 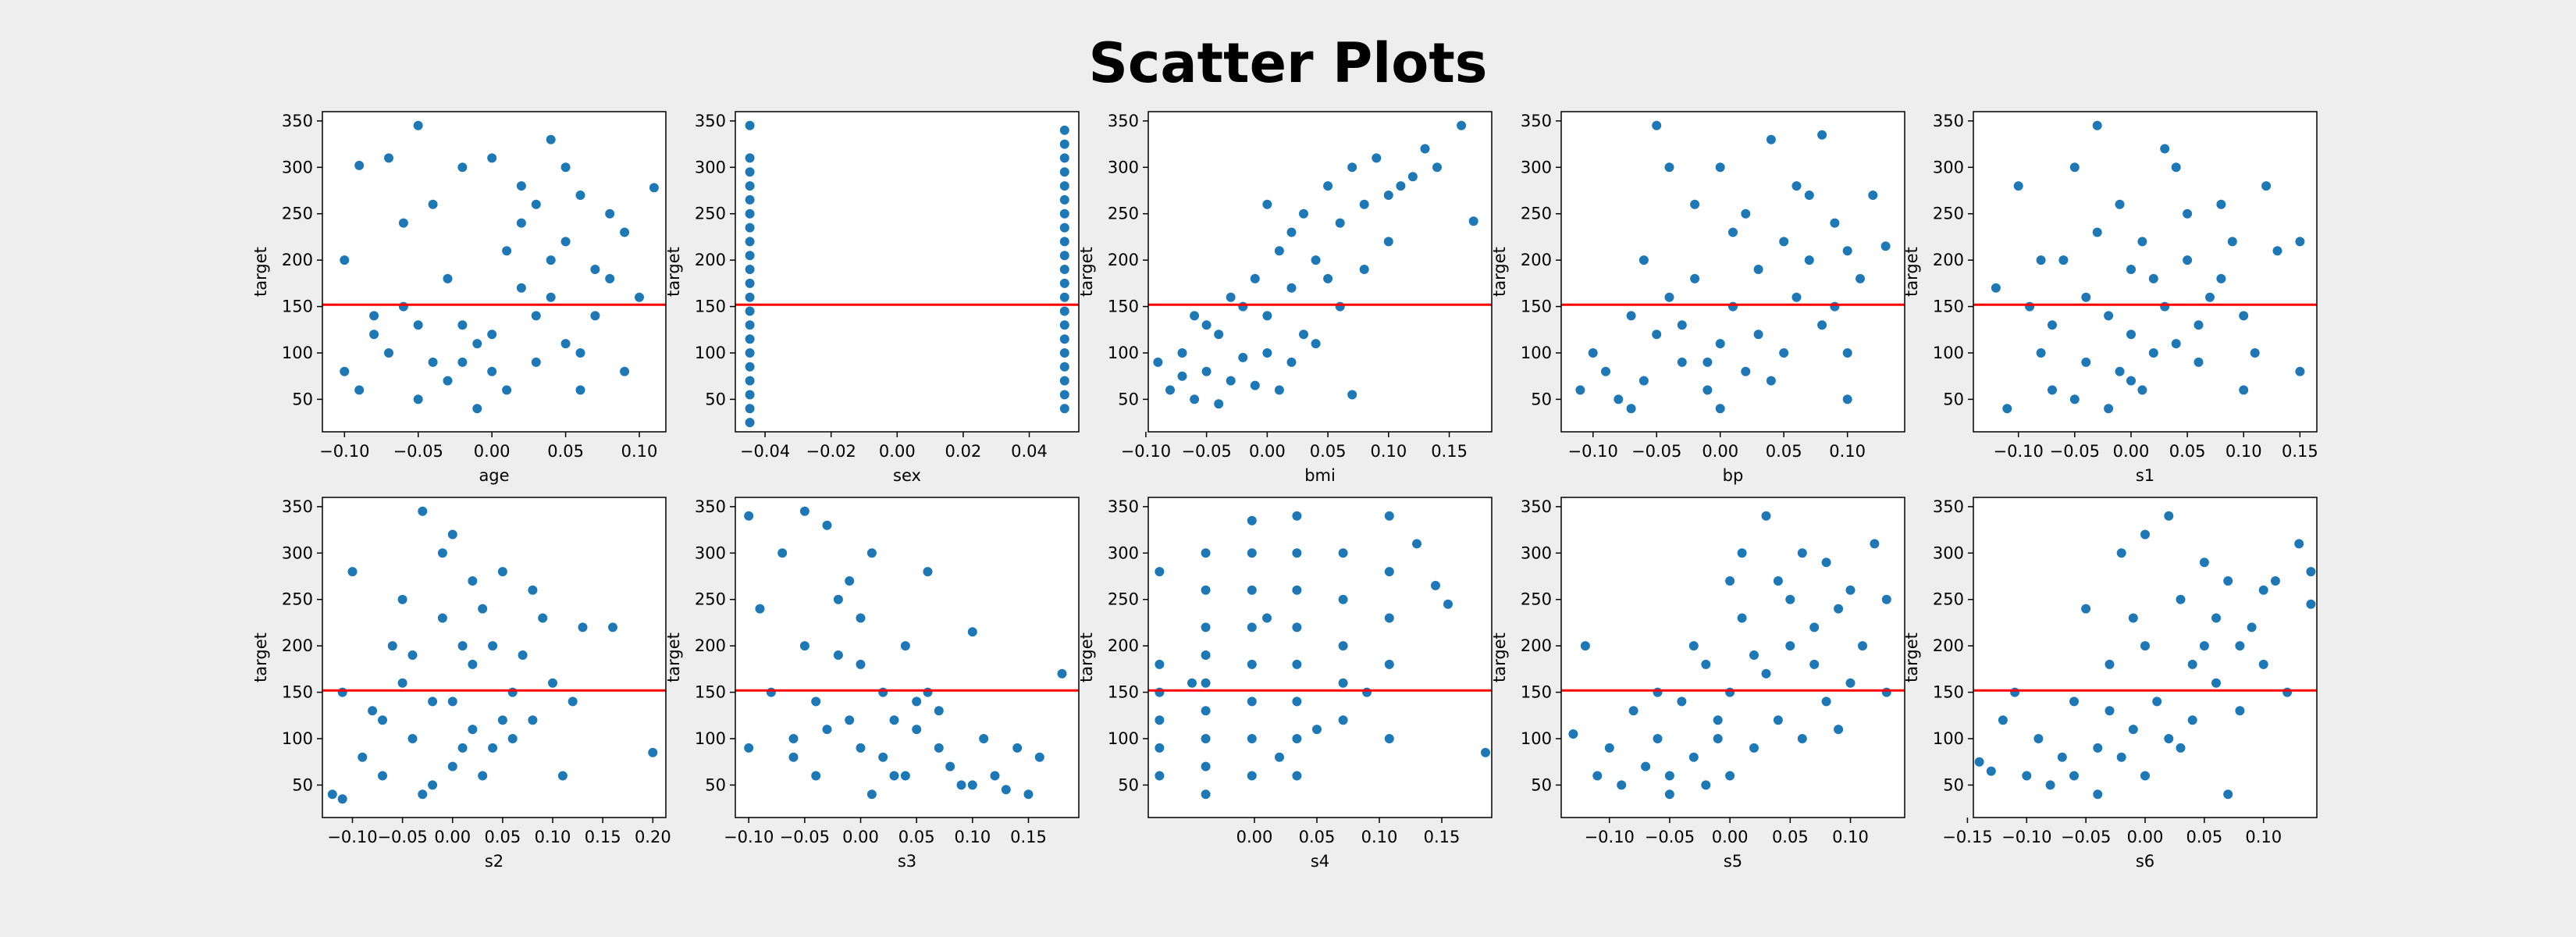 I want to click on y-tick-label: 350, so click(x=1948, y=121).